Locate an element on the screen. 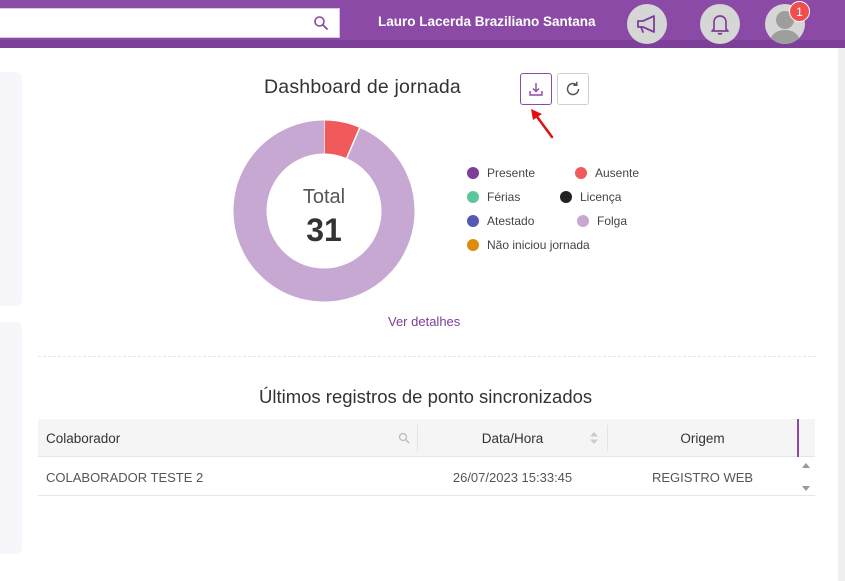 The image size is (845, 581). legend-label: Férias is located at coordinates (504, 197).